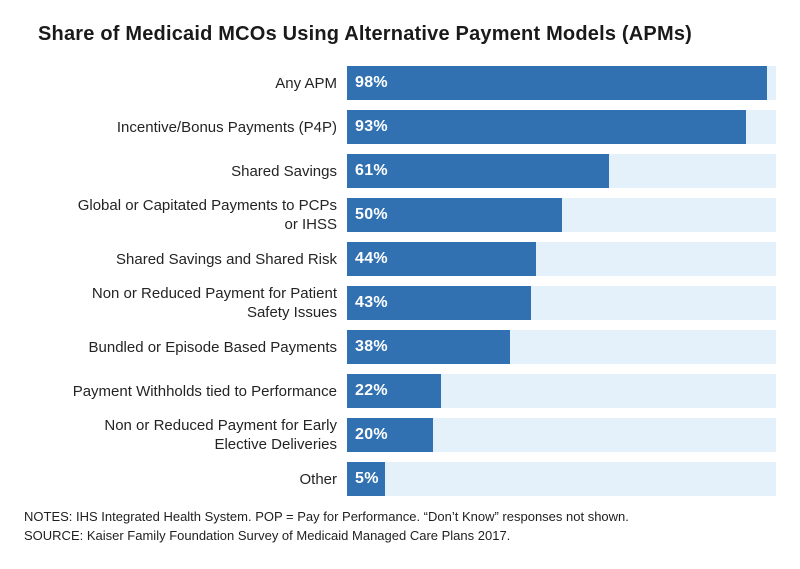 The width and height of the screenshot is (800, 569). Describe the element at coordinates (439, 303) in the screenshot. I see `bar-fill: 43%` at that location.